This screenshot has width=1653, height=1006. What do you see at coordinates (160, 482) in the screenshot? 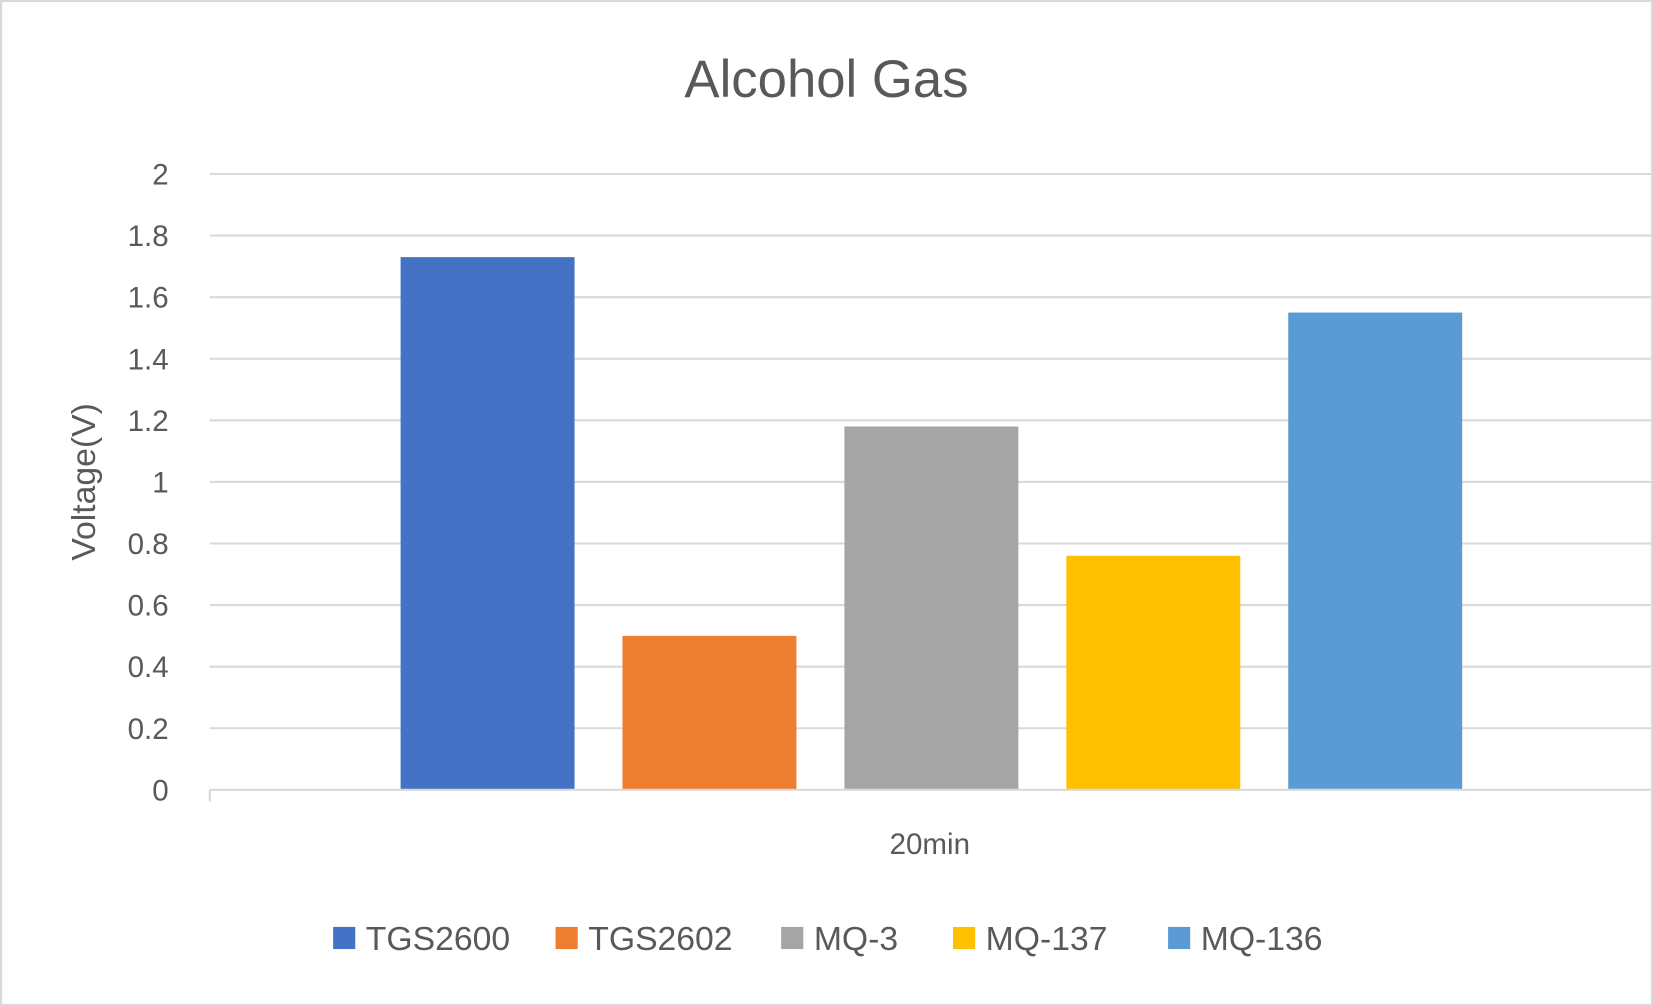
I see `y-tick-label: 1` at bounding box center [160, 482].